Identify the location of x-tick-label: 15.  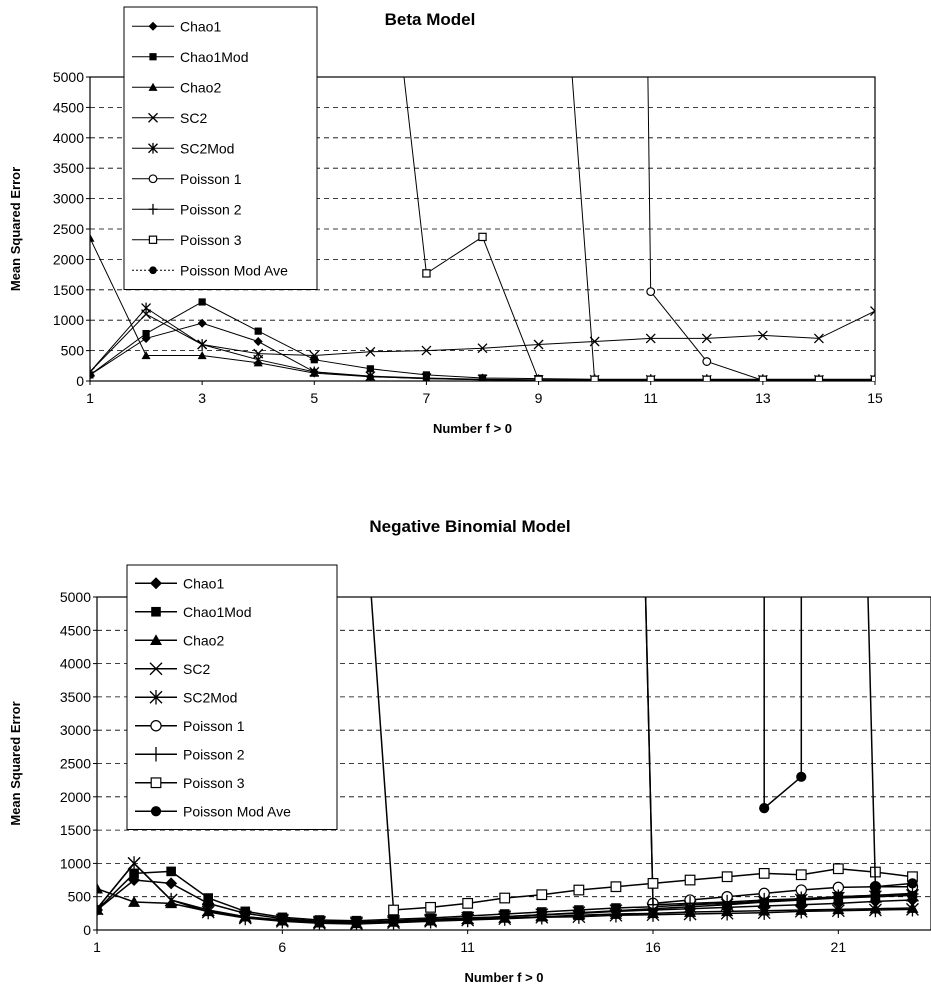
(875, 398).